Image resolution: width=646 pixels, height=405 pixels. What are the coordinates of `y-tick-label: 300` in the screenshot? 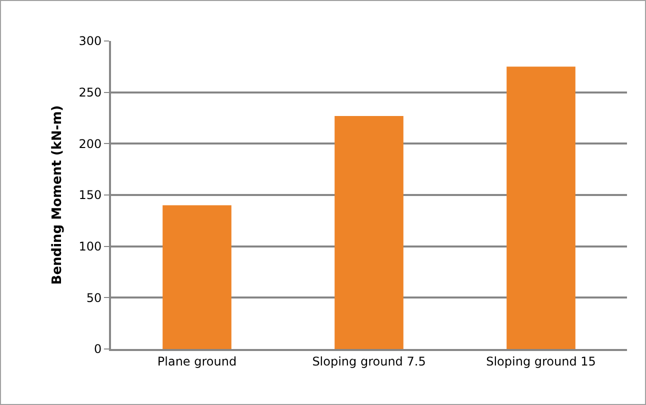 It's located at (90, 41).